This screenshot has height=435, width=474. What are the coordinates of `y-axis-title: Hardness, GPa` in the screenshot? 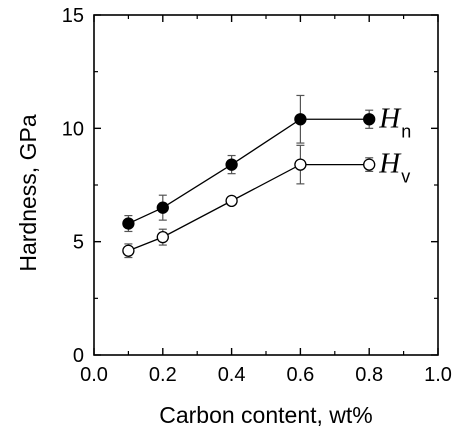 It's located at (28, 192).